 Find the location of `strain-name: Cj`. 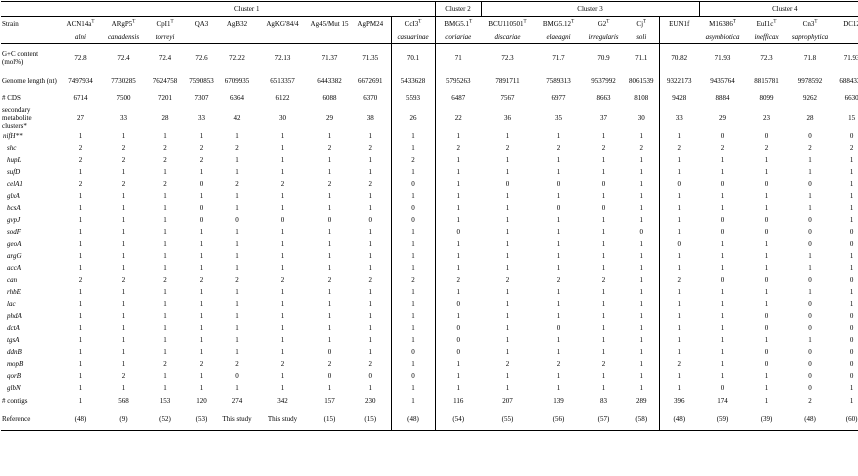

strain-name: Cj is located at coordinates (640, 24).